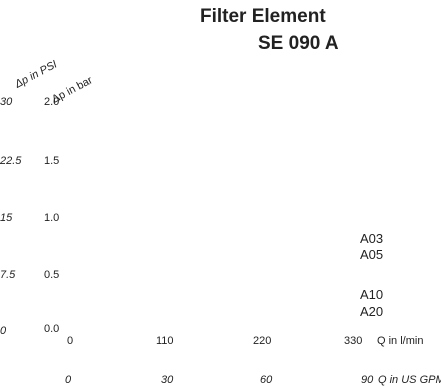 The width and height of the screenshot is (441, 387). Describe the element at coordinates (400, 341) in the screenshot. I see `x-axis-label-lmin: Q in l/min` at that location.